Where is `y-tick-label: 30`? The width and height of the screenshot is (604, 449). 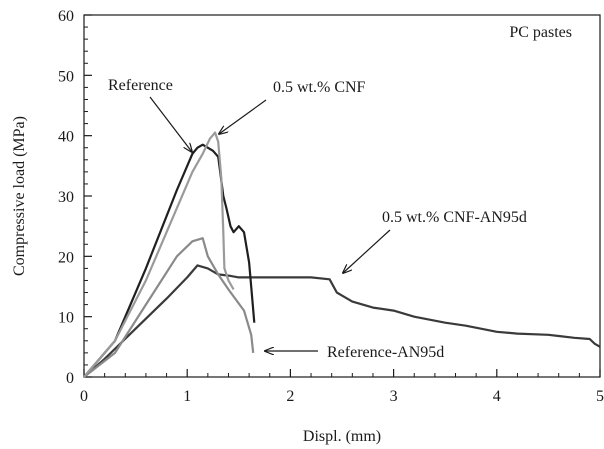 y-tick-label: 30 is located at coordinates (66, 197).